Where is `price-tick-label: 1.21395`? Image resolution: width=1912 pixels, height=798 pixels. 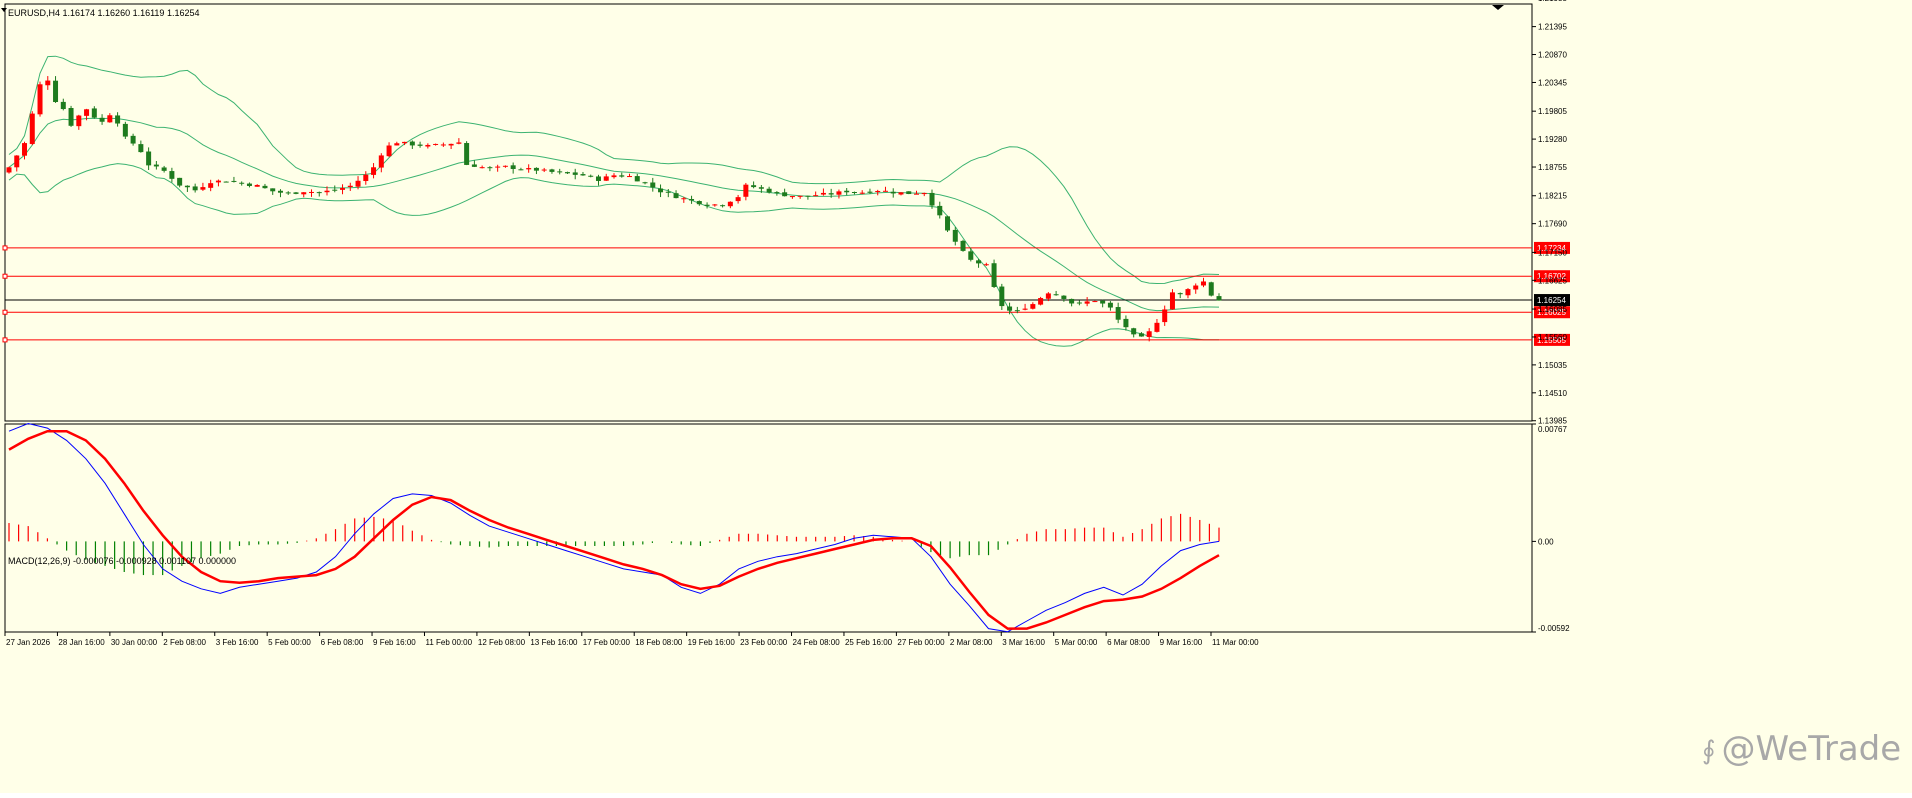 price-tick-label: 1.21395 is located at coordinates (1552, 27).